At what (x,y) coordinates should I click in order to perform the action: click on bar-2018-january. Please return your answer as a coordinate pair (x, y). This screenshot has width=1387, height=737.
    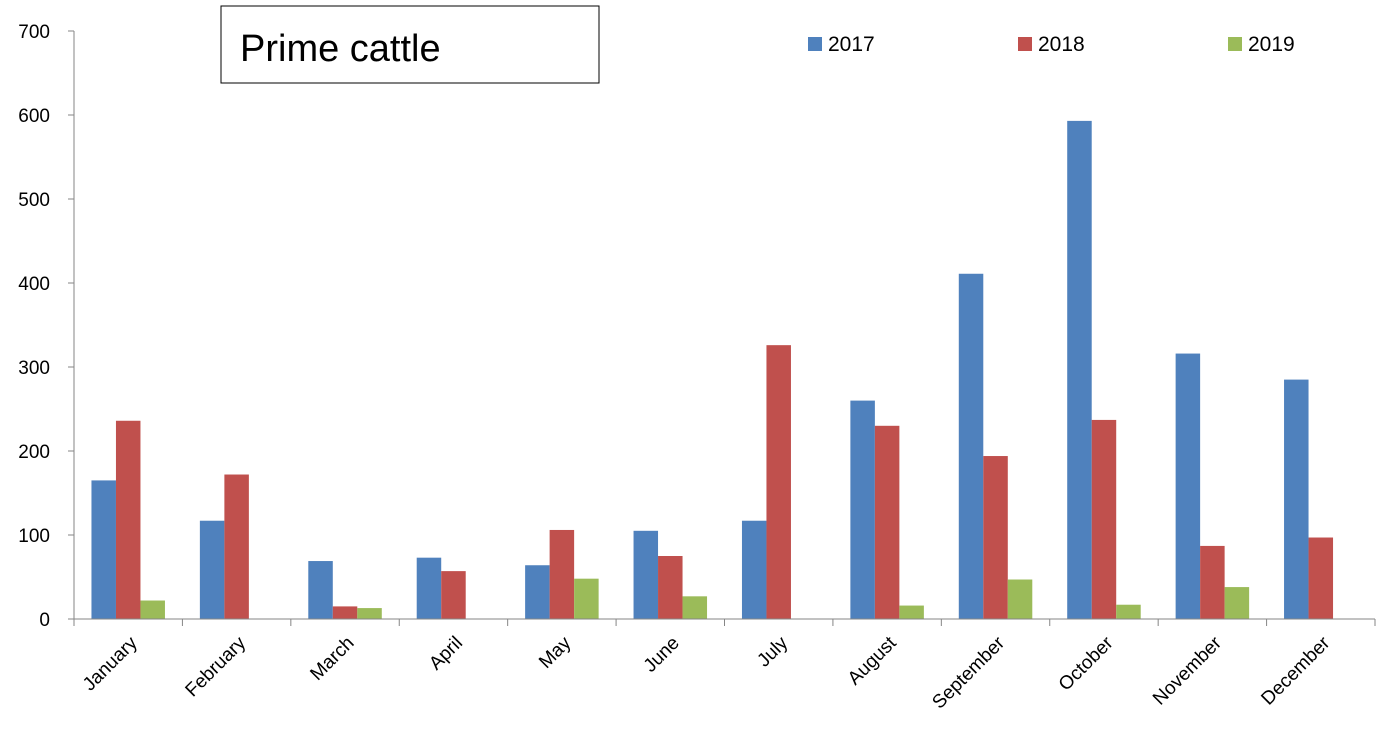
    Looking at the image, I should click on (128, 519).